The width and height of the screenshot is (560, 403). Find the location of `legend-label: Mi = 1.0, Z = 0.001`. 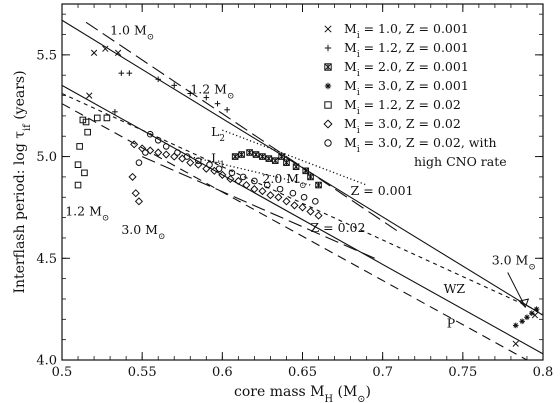

legend-label: Mi = 1.0, Z = 0.001 is located at coordinates (406, 31).